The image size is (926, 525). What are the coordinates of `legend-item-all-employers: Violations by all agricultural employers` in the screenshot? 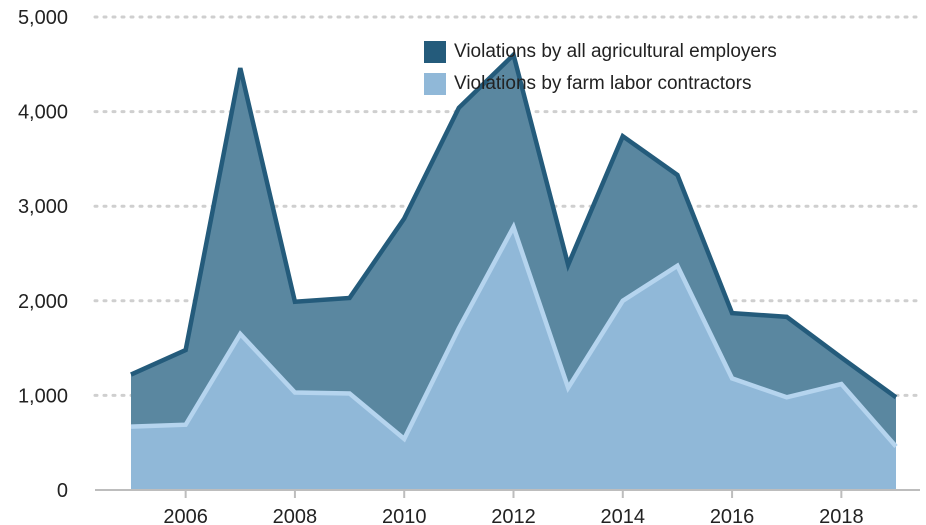 It's located at (600, 52).